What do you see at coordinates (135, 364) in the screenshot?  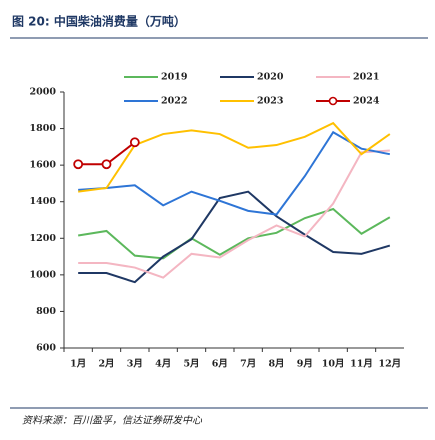 I see `x-tick-label: 3月` at bounding box center [135, 364].